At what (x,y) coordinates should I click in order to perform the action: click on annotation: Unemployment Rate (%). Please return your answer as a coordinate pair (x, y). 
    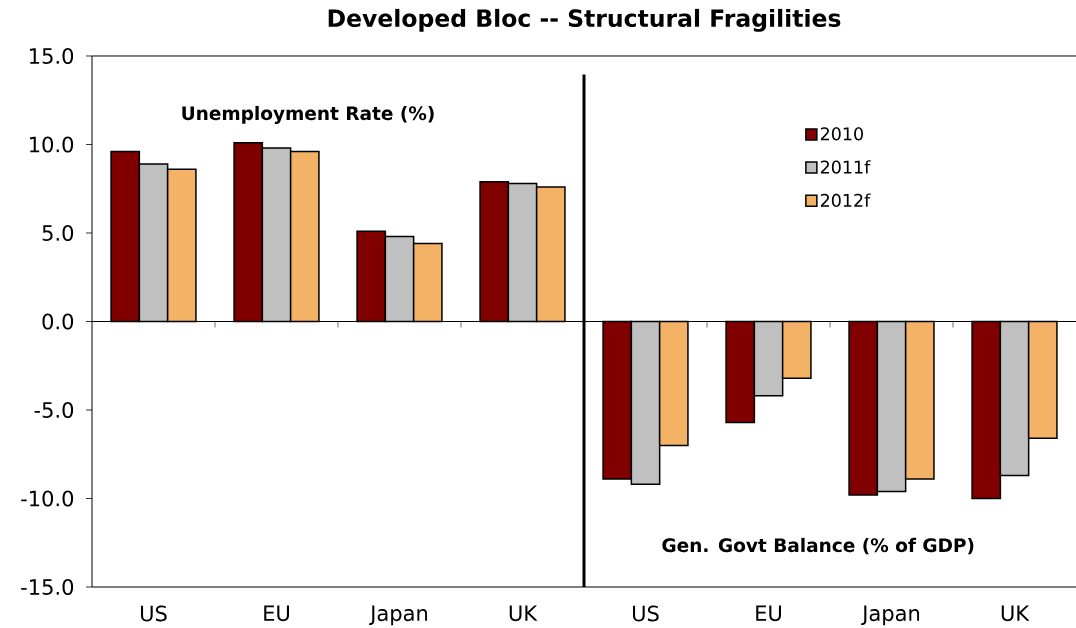
    Looking at the image, I should click on (308, 114).